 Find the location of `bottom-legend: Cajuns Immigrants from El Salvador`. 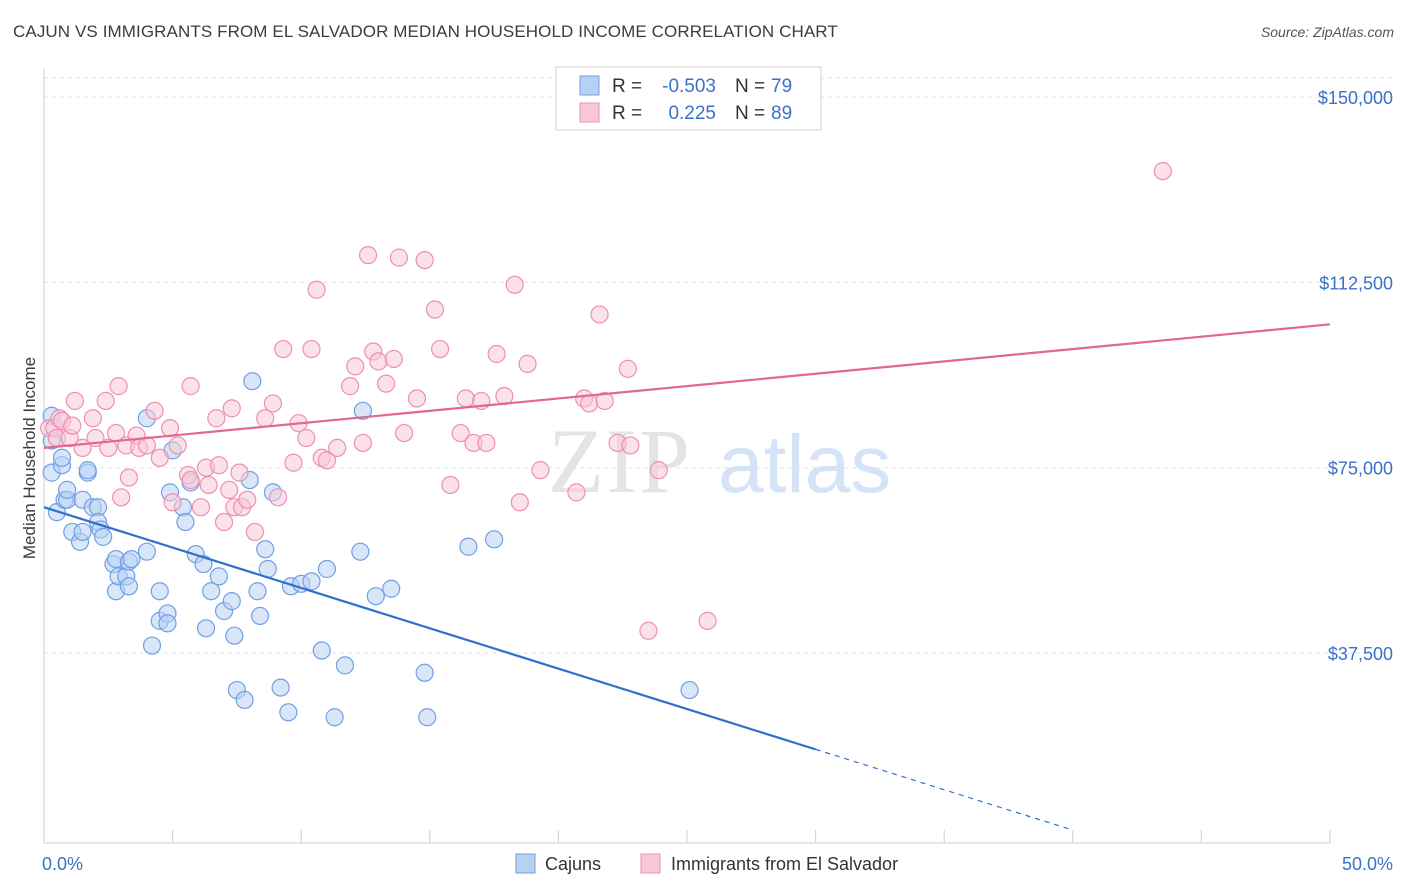

bottom-legend: Cajuns Immigrants from El Salvador is located at coordinates (706, 863).